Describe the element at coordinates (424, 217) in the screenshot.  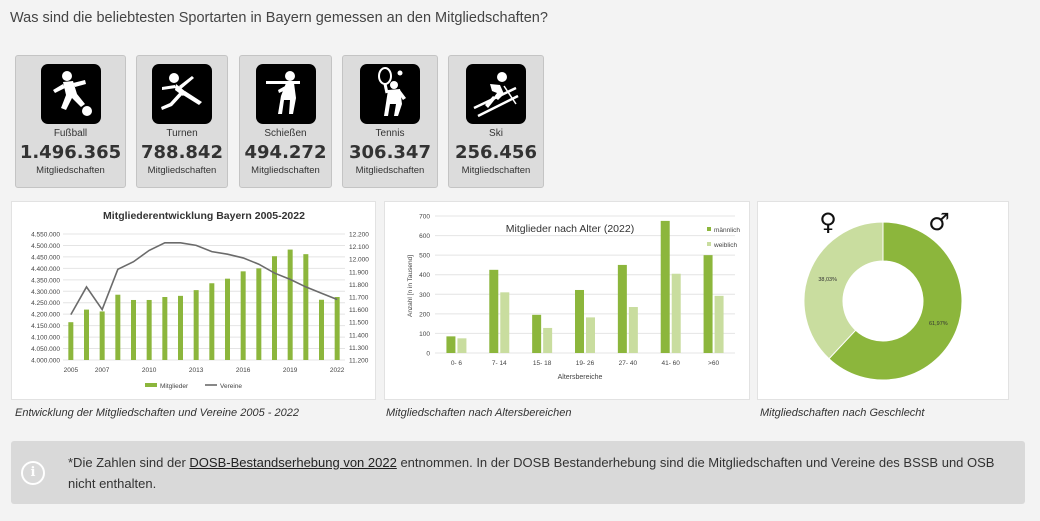
I see `y-tick-label: 700` at that location.